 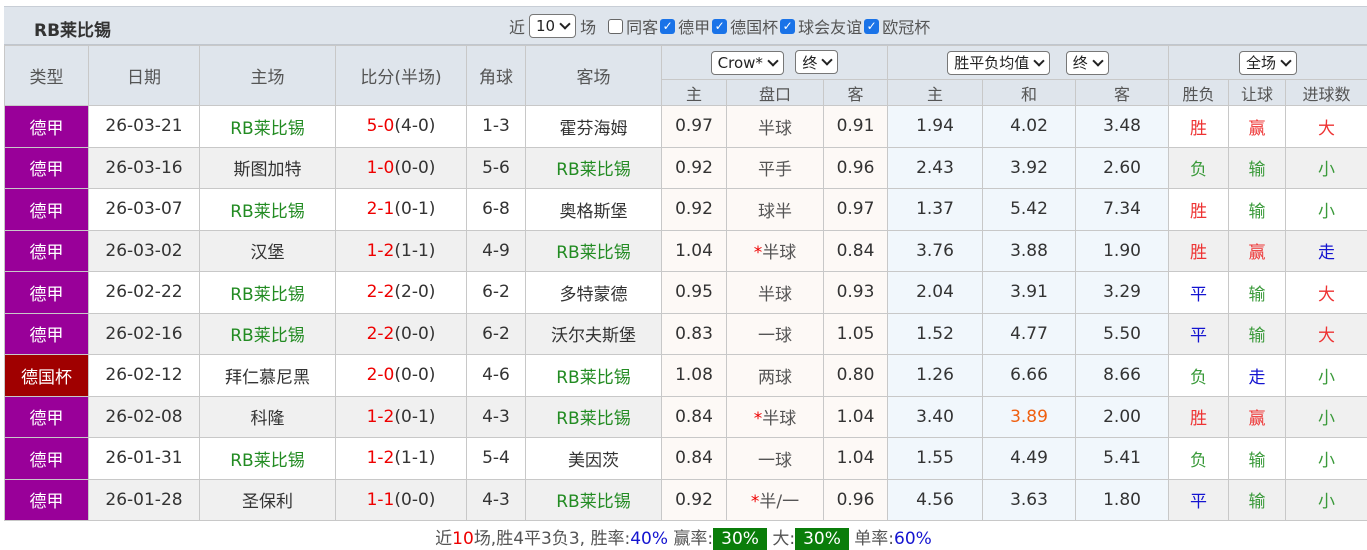 What do you see at coordinates (267, 375) in the screenshot?
I see `home-team: 拜仁慕尼黑` at bounding box center [267, 375].